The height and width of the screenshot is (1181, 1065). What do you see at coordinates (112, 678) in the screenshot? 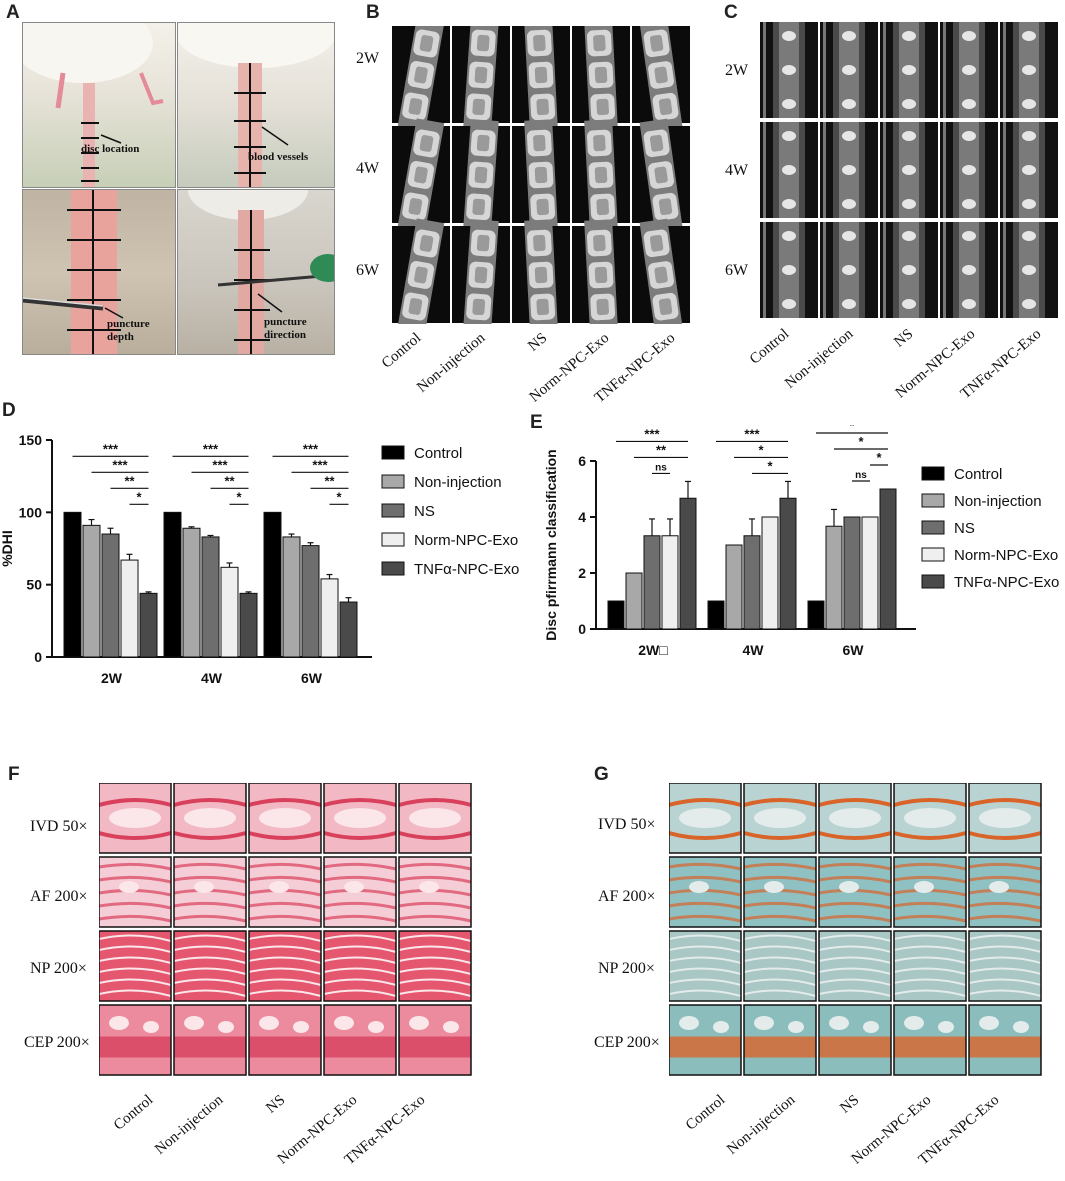
I see `x-tick-label: 2W` at bounding box center [112, 678].